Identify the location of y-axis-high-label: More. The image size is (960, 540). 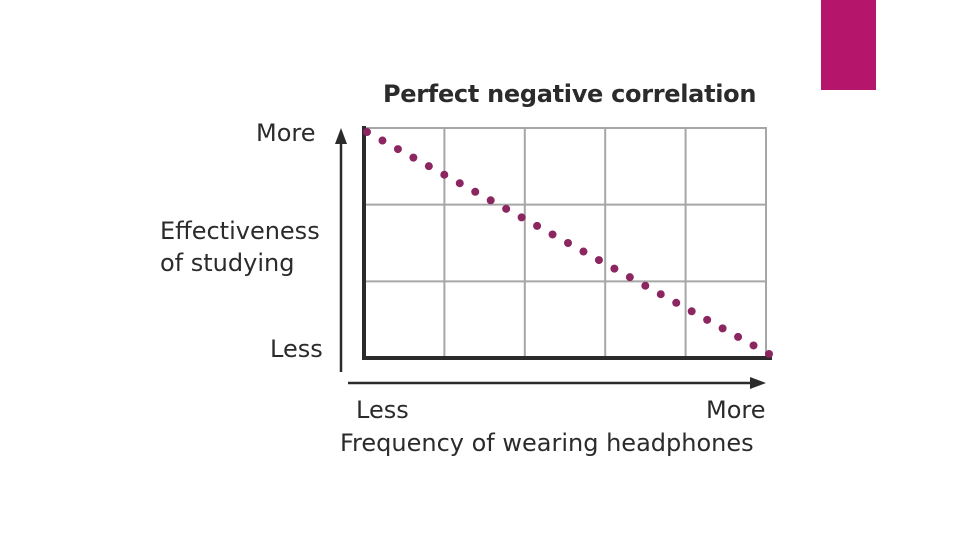
(286, 133).